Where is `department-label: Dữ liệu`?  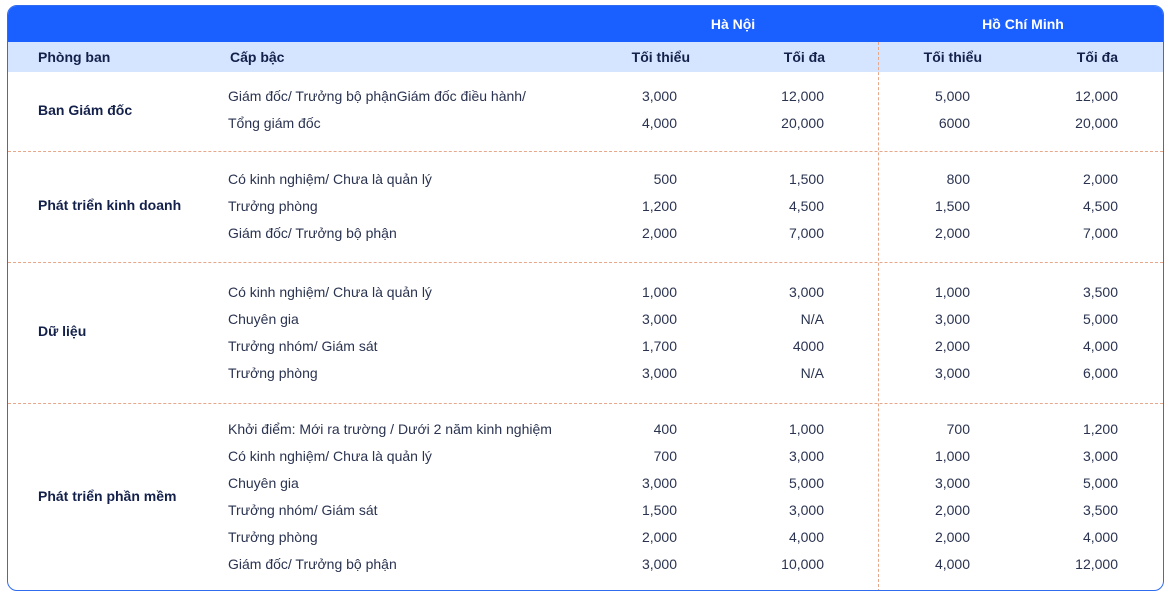
department-label: Dữ liệu is located at coordinates (62, 330).